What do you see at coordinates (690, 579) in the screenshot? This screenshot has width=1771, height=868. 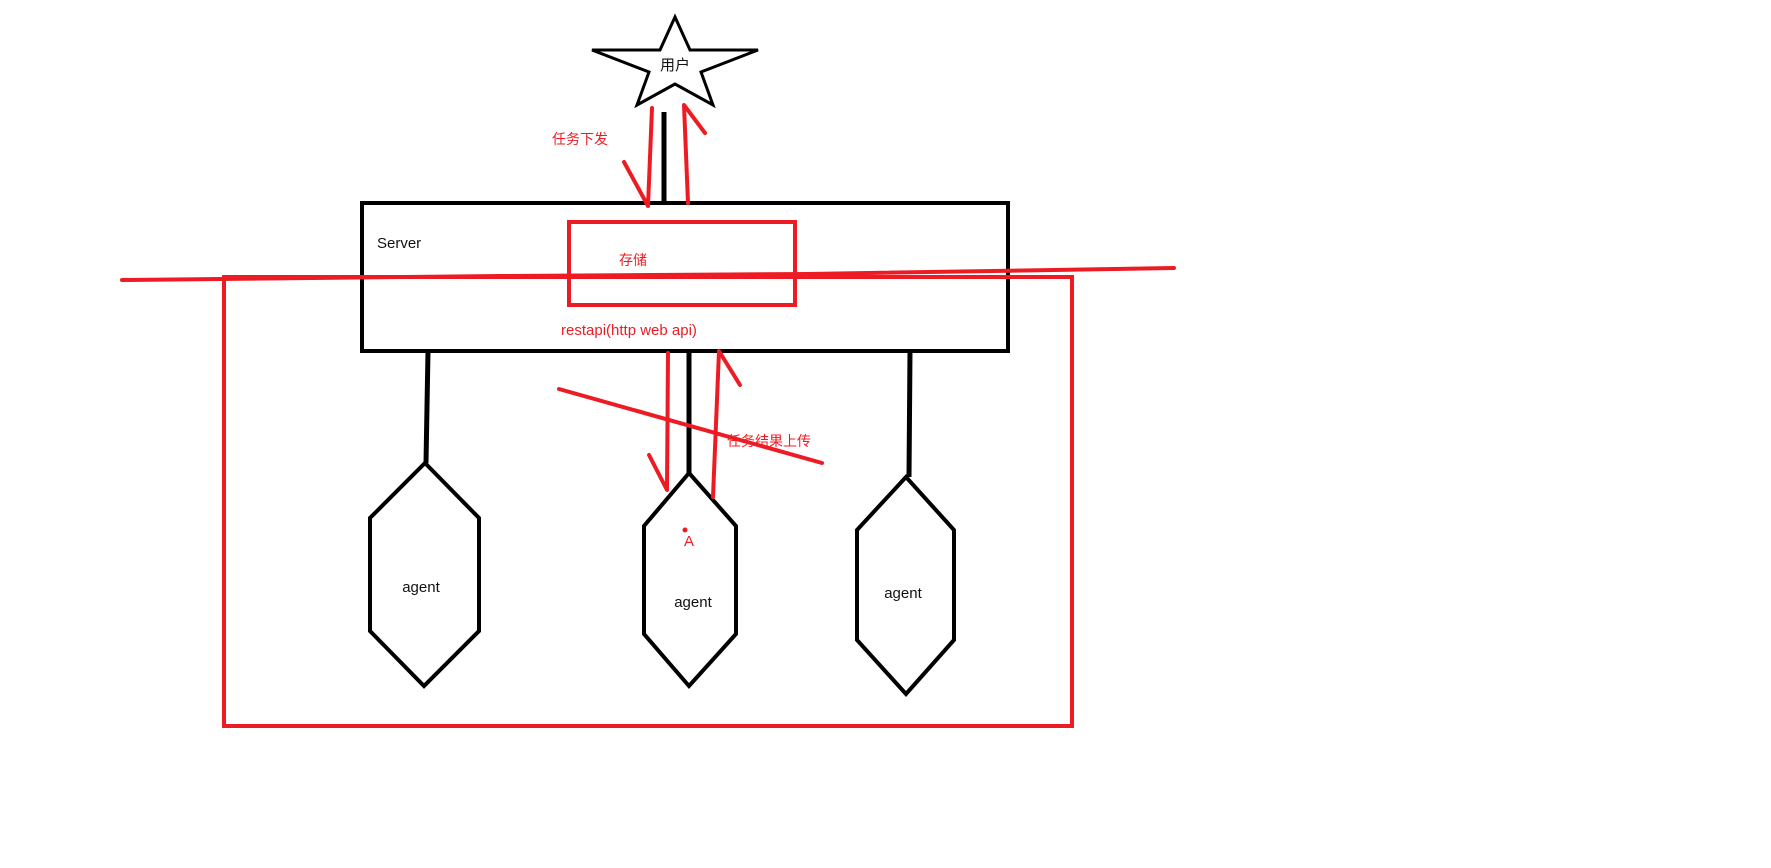 I see `agent-middle-hexagon-icon` at bounding box center [690, 579].